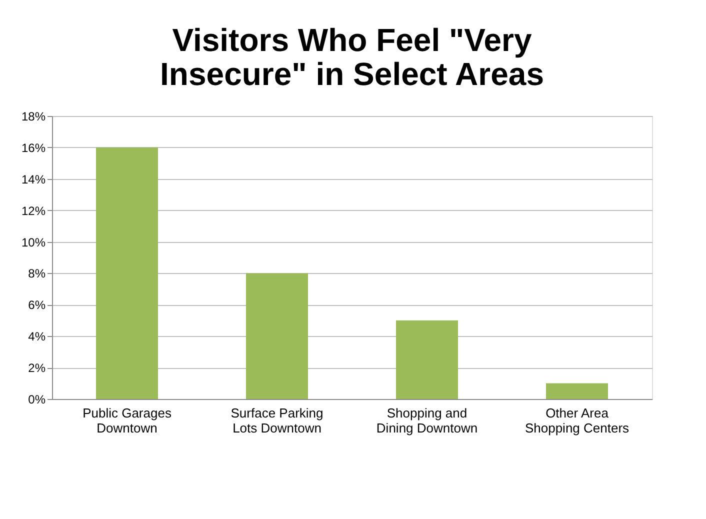 Image resolution: width=706 pixels, height=519 pixels. What do you see at coordinates (577, 421) in the screenshot?
I see `x-tick-label: Other Area Shopping Centers` at bounding box center [577, 421].